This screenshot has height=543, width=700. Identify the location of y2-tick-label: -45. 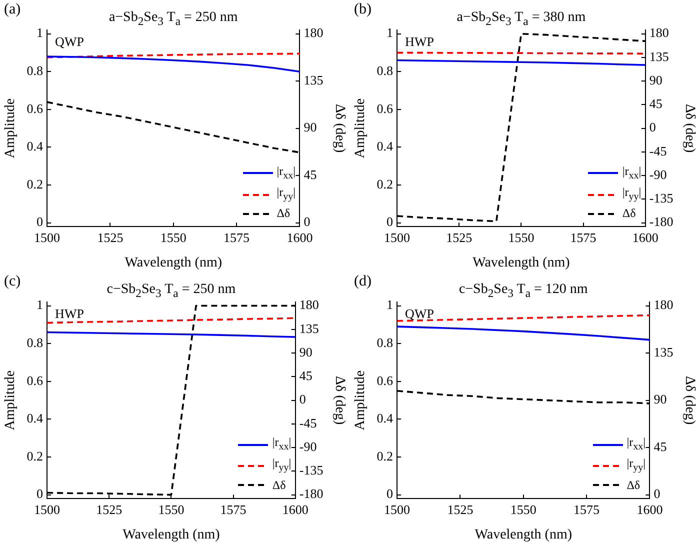
(658, 150).